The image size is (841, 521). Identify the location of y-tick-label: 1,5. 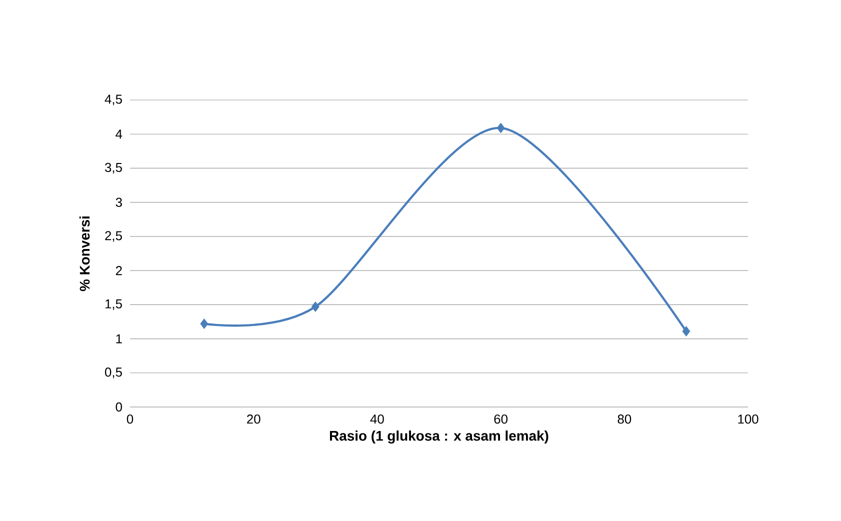
(113, 304).